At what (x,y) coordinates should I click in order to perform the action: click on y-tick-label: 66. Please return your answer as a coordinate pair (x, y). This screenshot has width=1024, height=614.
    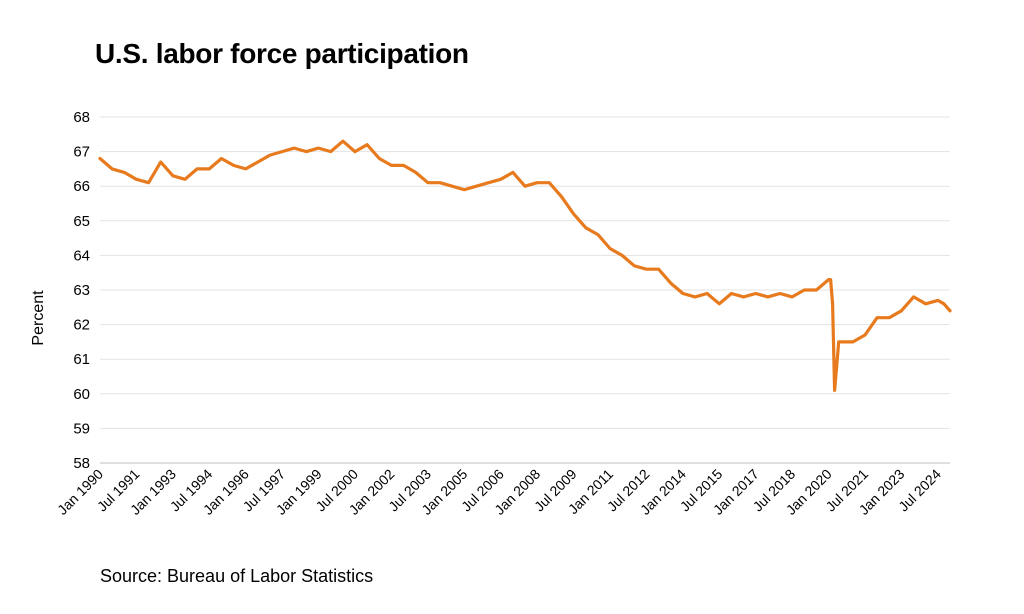
    Looking at the image, I should click on (81, 186).